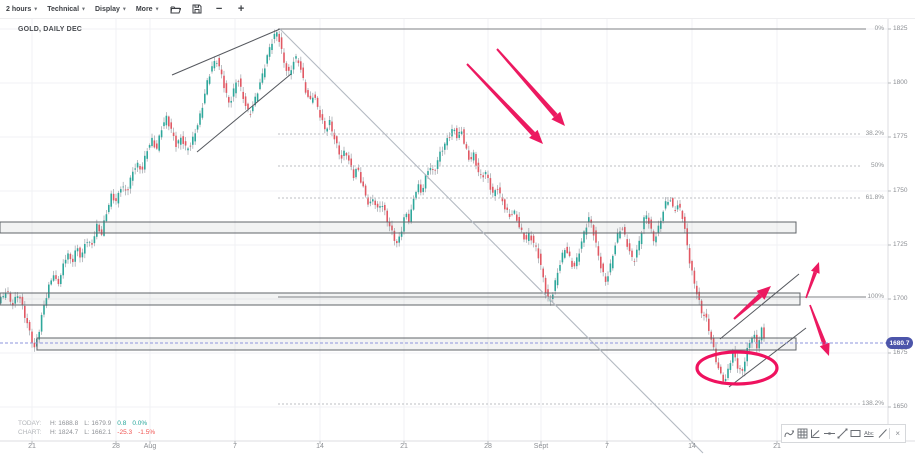  Describe the element at coordinates (147, 432) in the screenshot. I see `stats-change-percent: -1.5%` at that location.